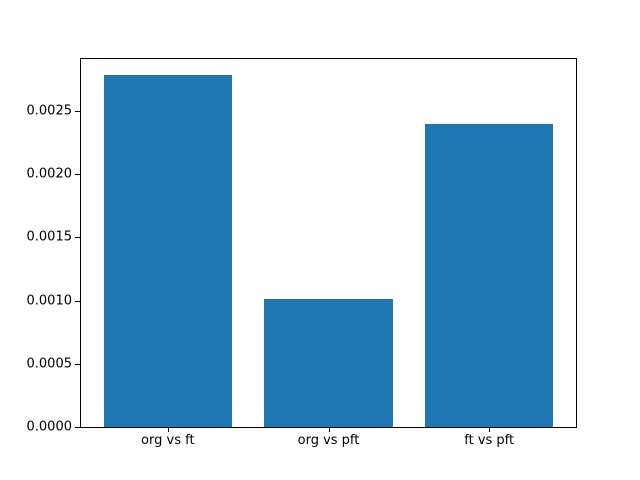 This screenshot has width=640, height=480. What do you see at coordinates (328, 440) in the screenshot?
I see `x-tick-label: org vs pft` at bounding box center [328, 440].